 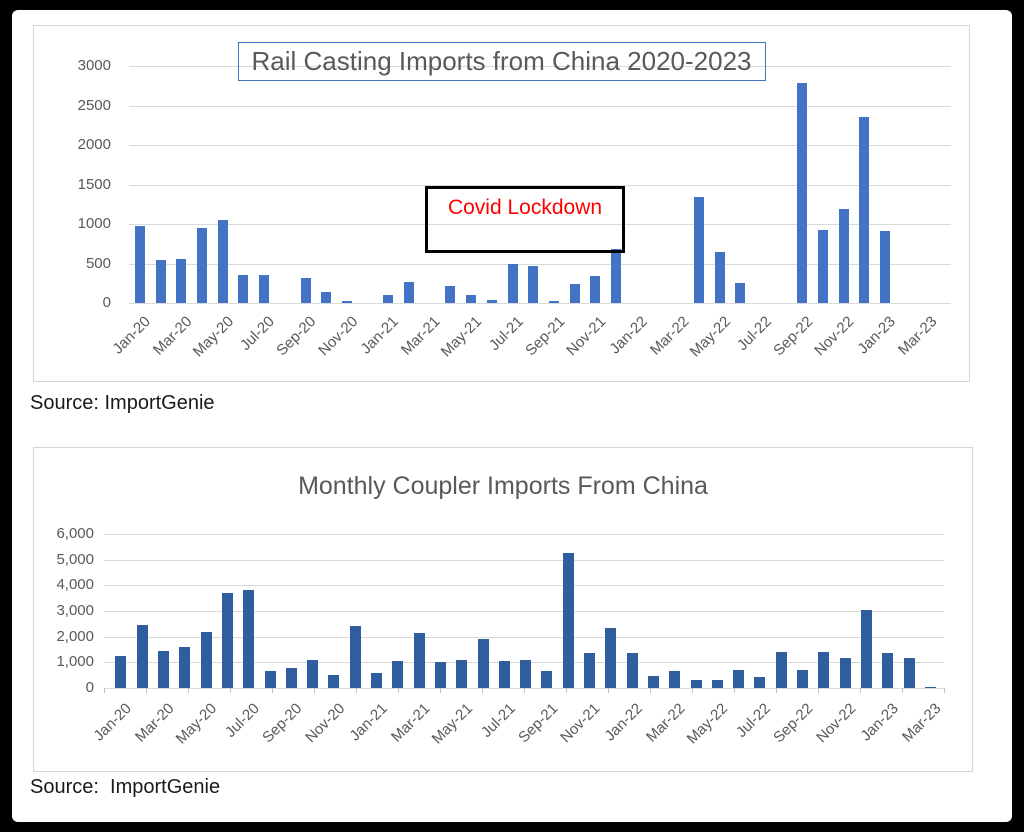 What do you see at coordinates (877, 335) in the screenshot?
I see `x-axis-tick-label: Jan-23` at bounding box center [877, 335].